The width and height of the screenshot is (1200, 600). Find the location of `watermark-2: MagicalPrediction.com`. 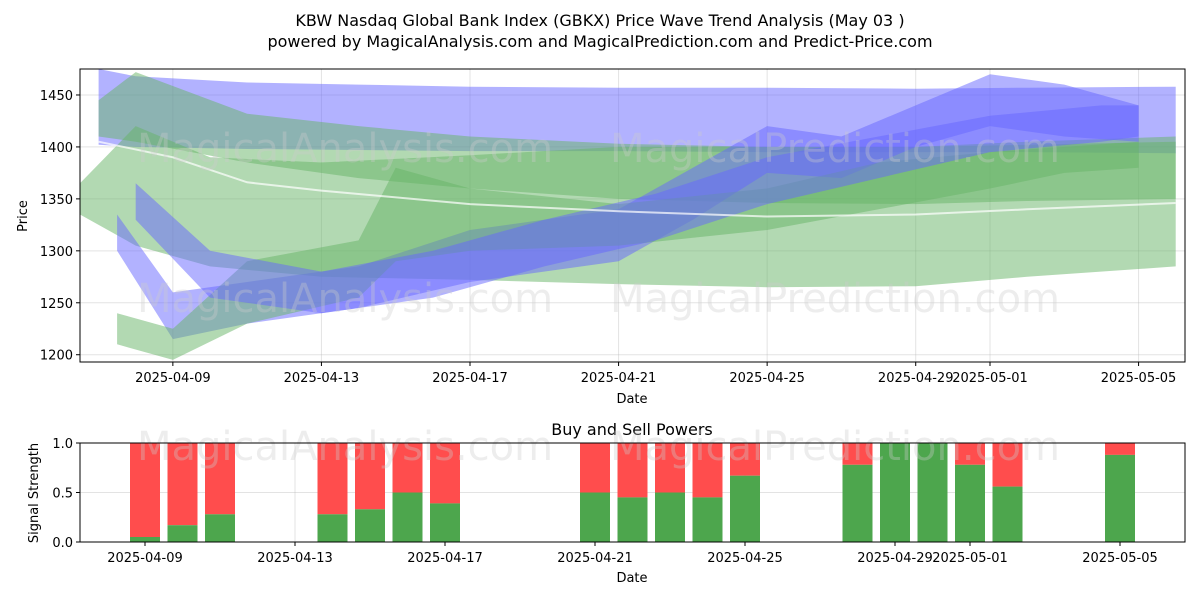

watermark-2: MagicalPrediction.com is located at coordinates (835, 149).